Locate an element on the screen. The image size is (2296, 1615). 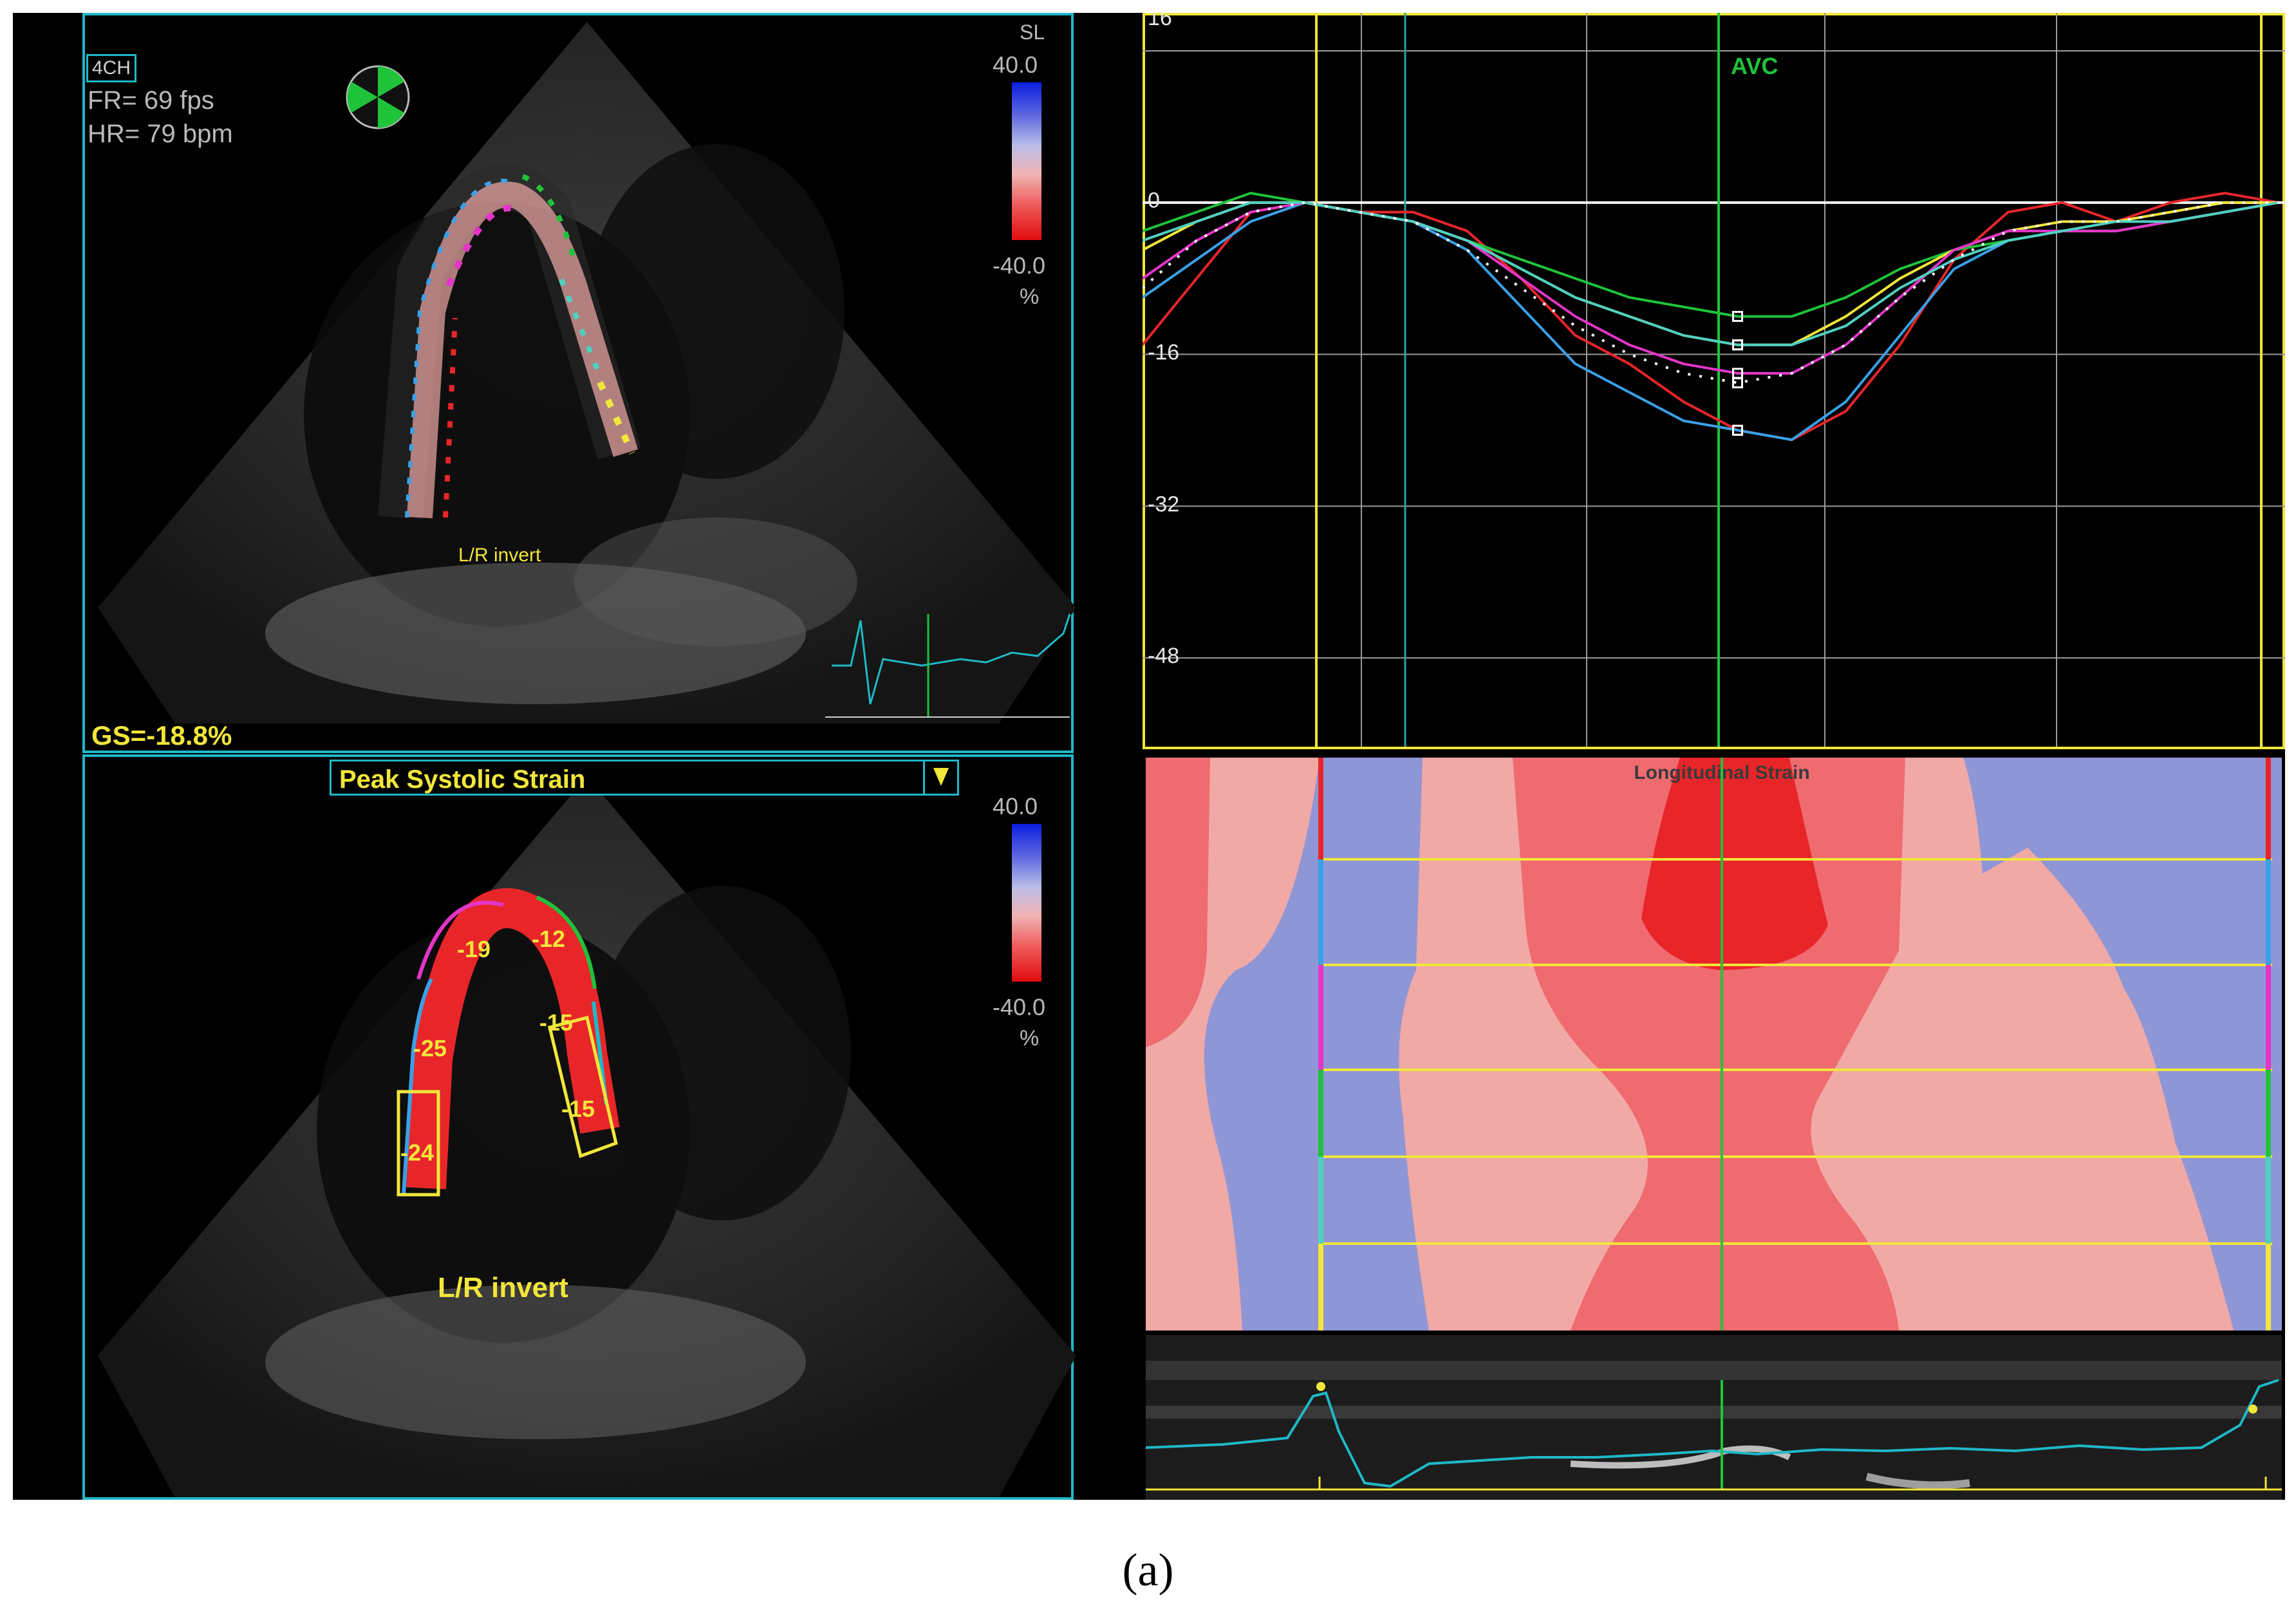
y-tick-label: -16 is located at coordinates (1163, 353).